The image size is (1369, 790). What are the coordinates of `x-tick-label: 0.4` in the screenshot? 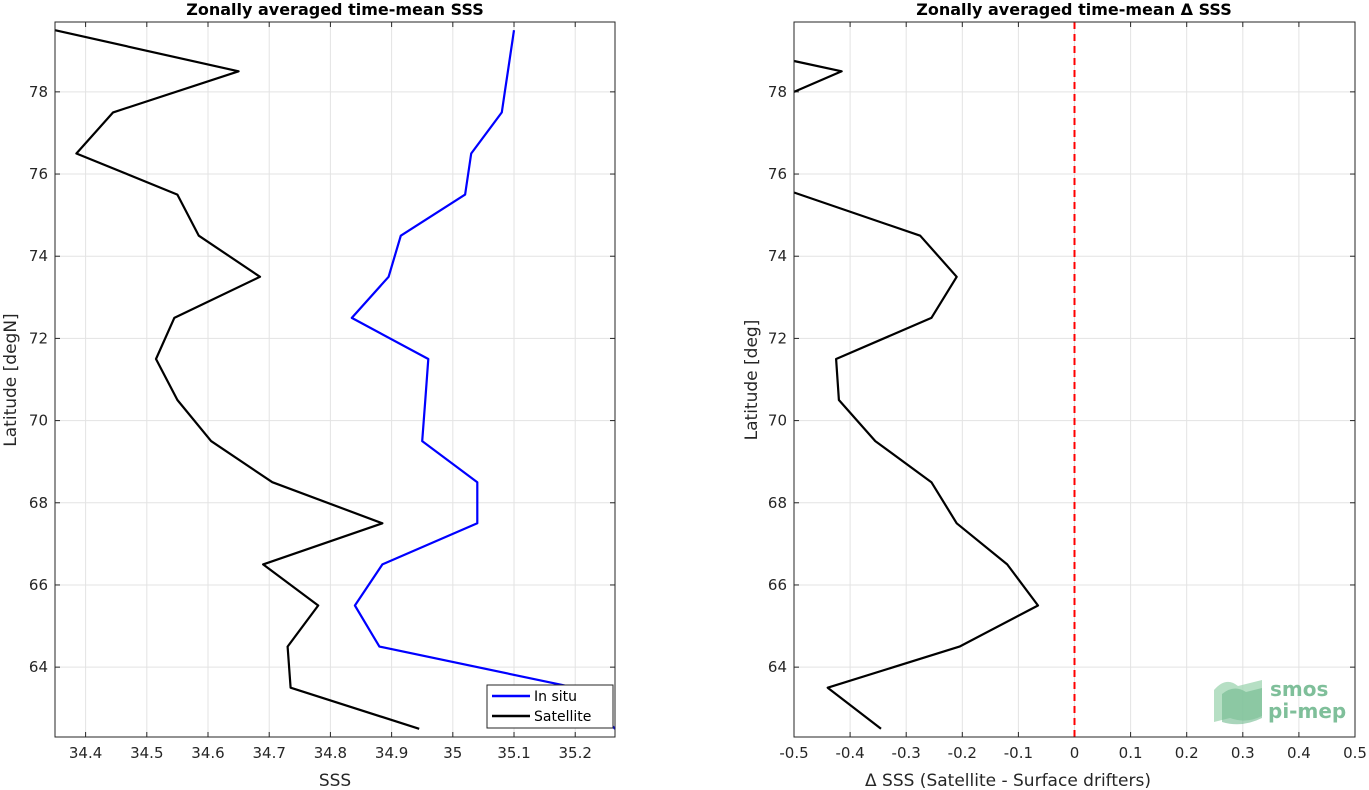 It's located at (1299, 753).